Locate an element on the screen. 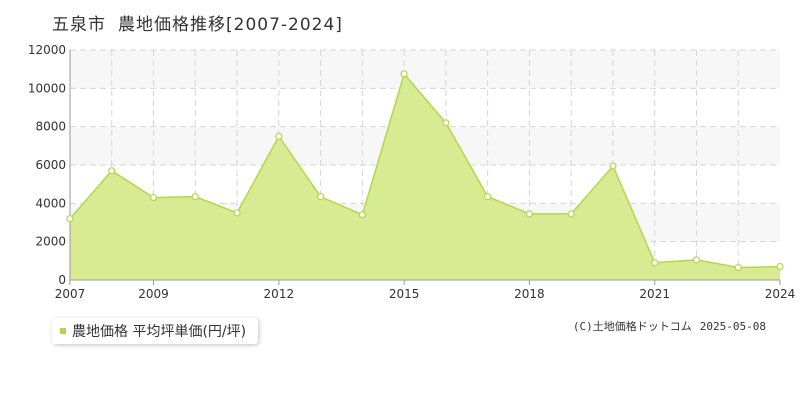 The image size is (800, 400). y-tick-label: 10000 is located at coordinates (47, 88).